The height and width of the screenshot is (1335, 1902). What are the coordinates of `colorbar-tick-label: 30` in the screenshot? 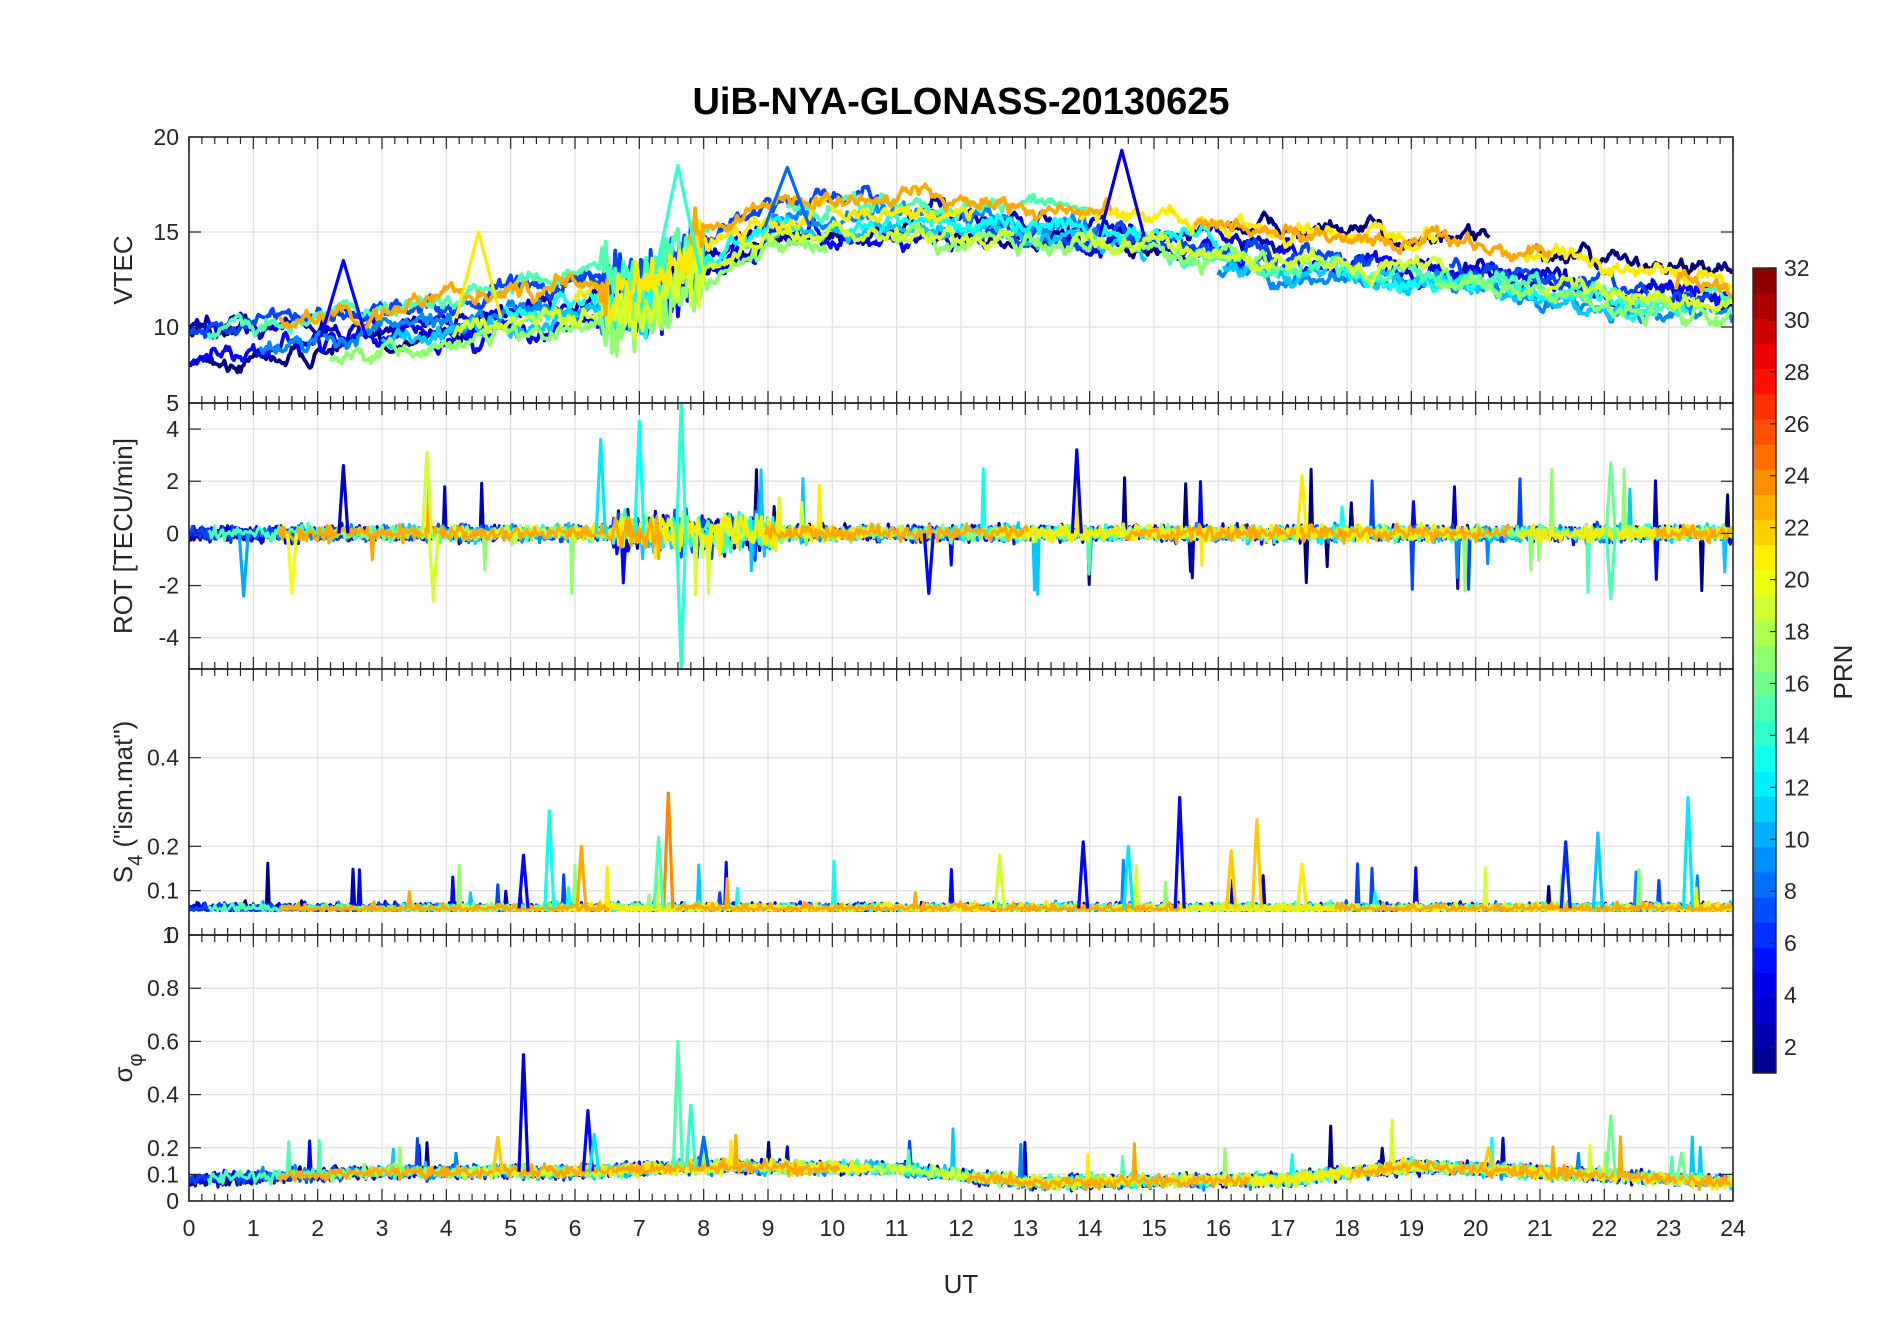 It's located at (1797, 320).